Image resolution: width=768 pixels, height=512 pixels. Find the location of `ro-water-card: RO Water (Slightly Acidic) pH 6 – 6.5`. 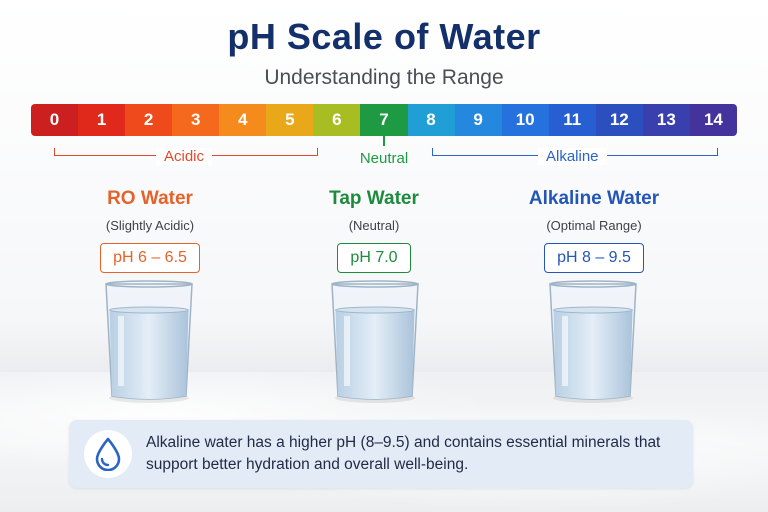

ro-water-card: RO Water (Slightly Acidic) pH 6 – 6.5 is located at coordinates (150, 230).